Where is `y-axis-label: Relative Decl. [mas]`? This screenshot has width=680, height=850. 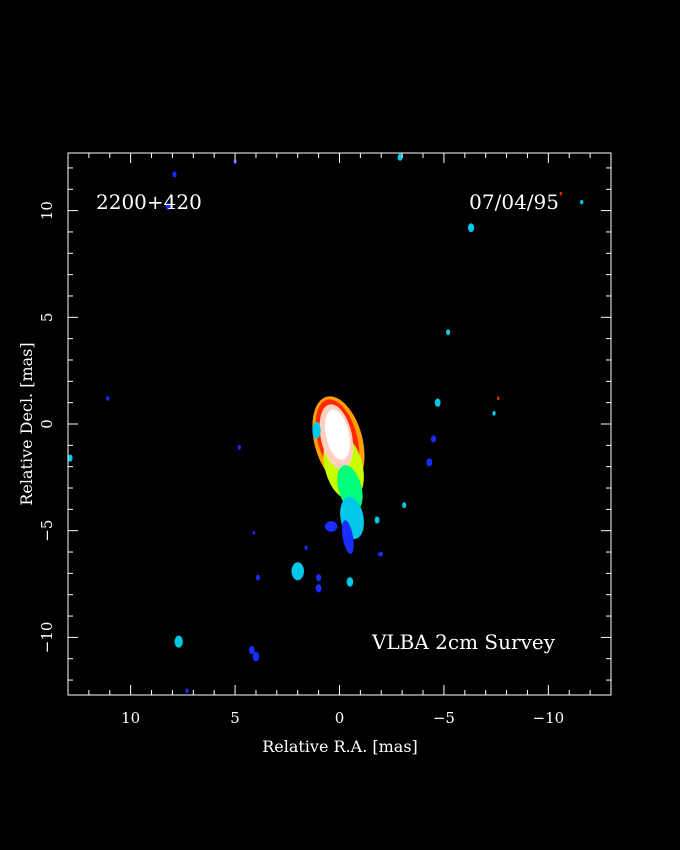 y-axis-label: Relative Decl. [mas] is located at coordinates (26, 423).